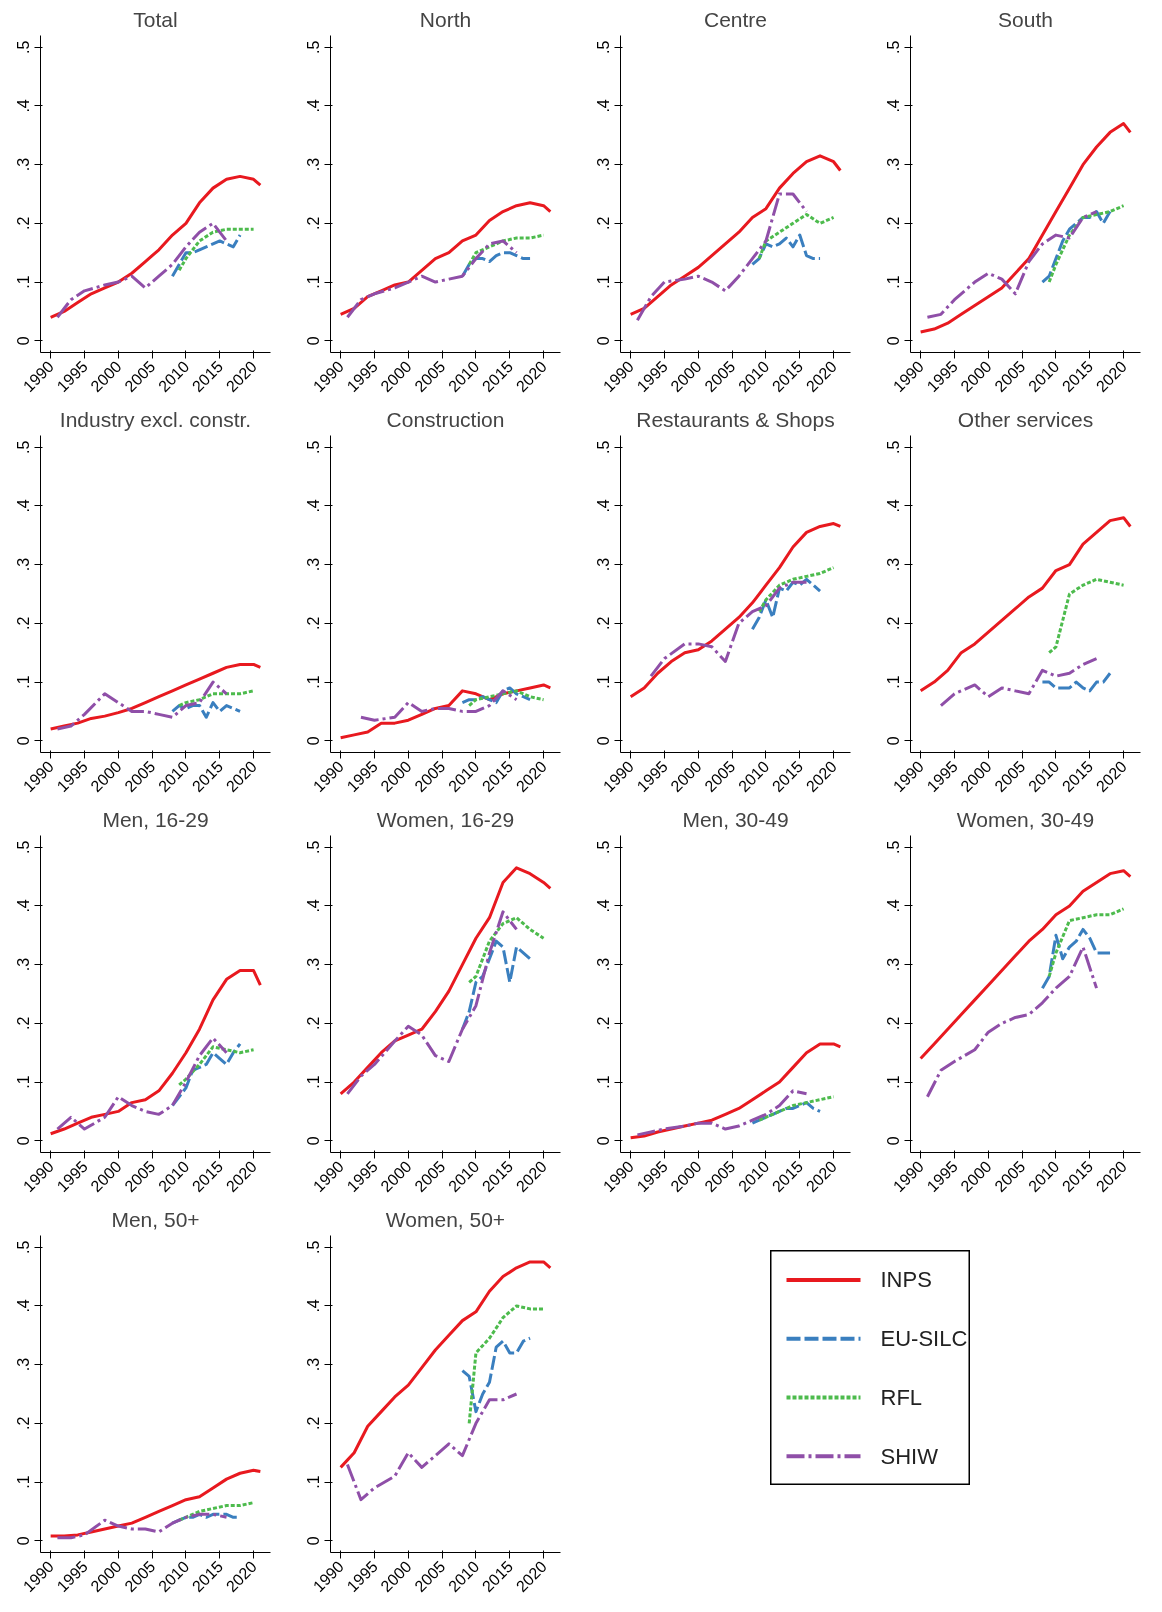 The width and height of the screenshot is (1162, 1612). Describe the element at coordinates (155, 1219) in the screenshot. I see `chart-title: Men, 50+` at that location.